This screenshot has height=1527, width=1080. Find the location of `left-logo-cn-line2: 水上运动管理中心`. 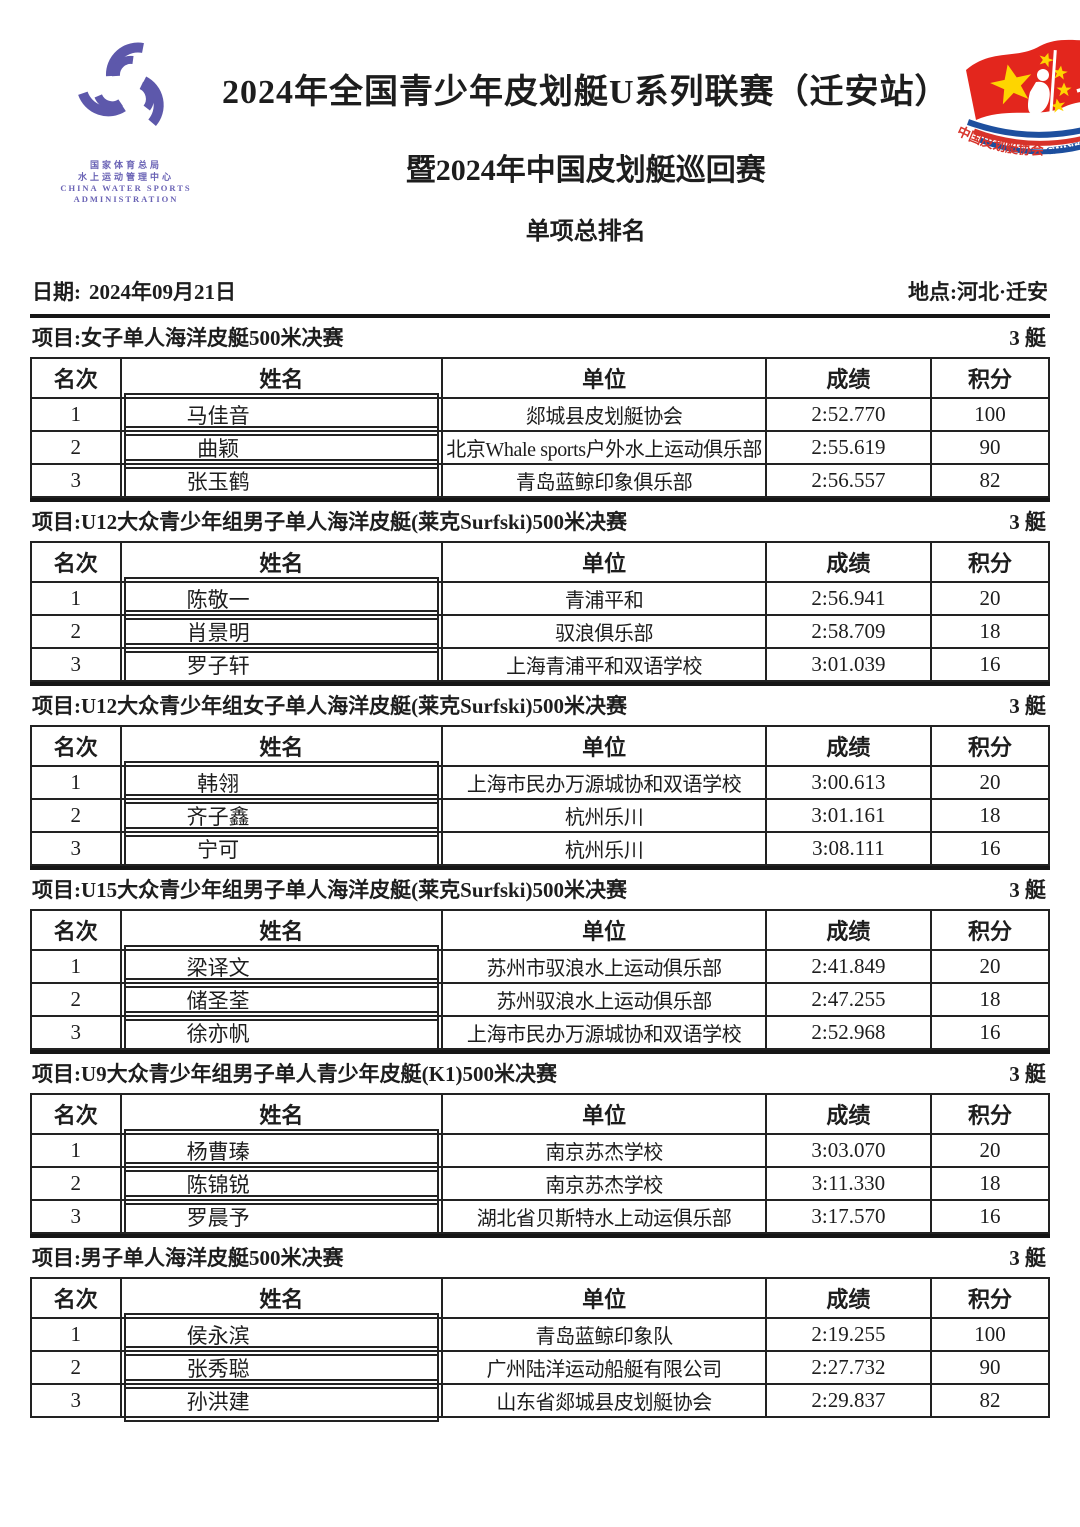

left-logo-cn-line2: 水上运动管理中心 is located at coordinates (125, 177).